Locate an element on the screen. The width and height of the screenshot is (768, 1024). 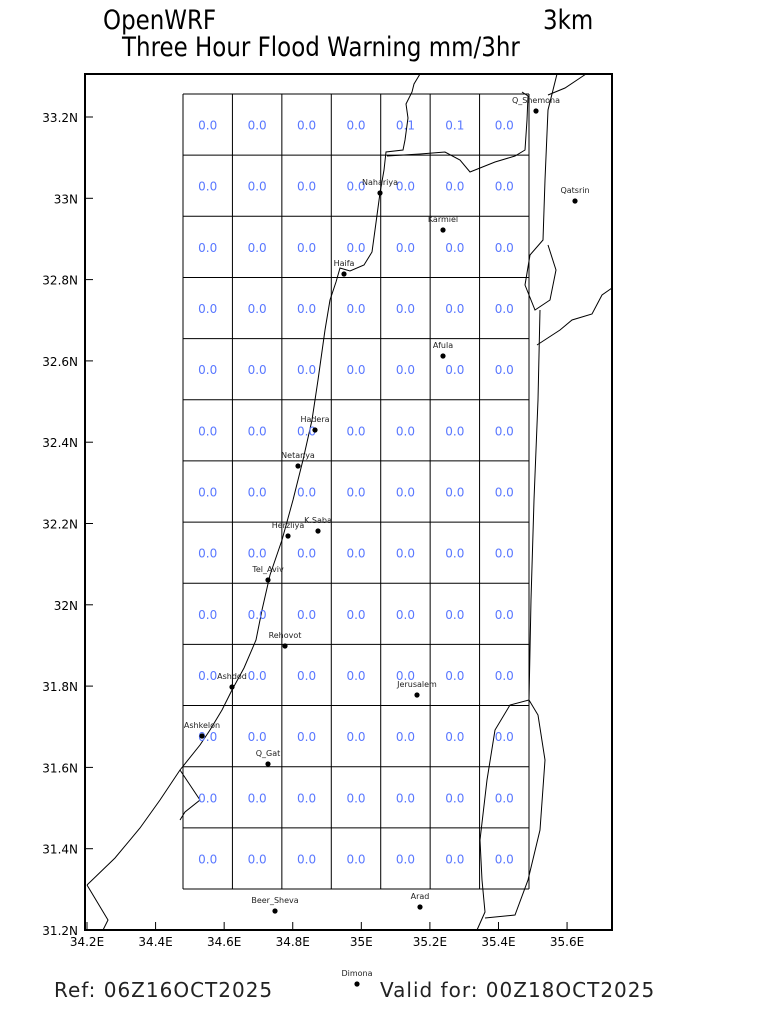
city-label: Qatsrin is located at coordinates (574, 190).